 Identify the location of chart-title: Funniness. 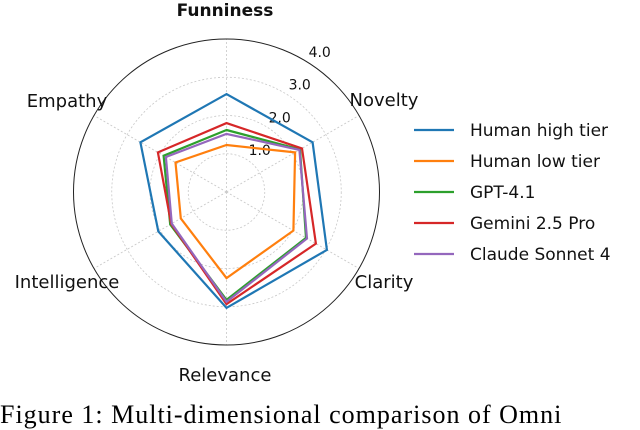
(225, 11).